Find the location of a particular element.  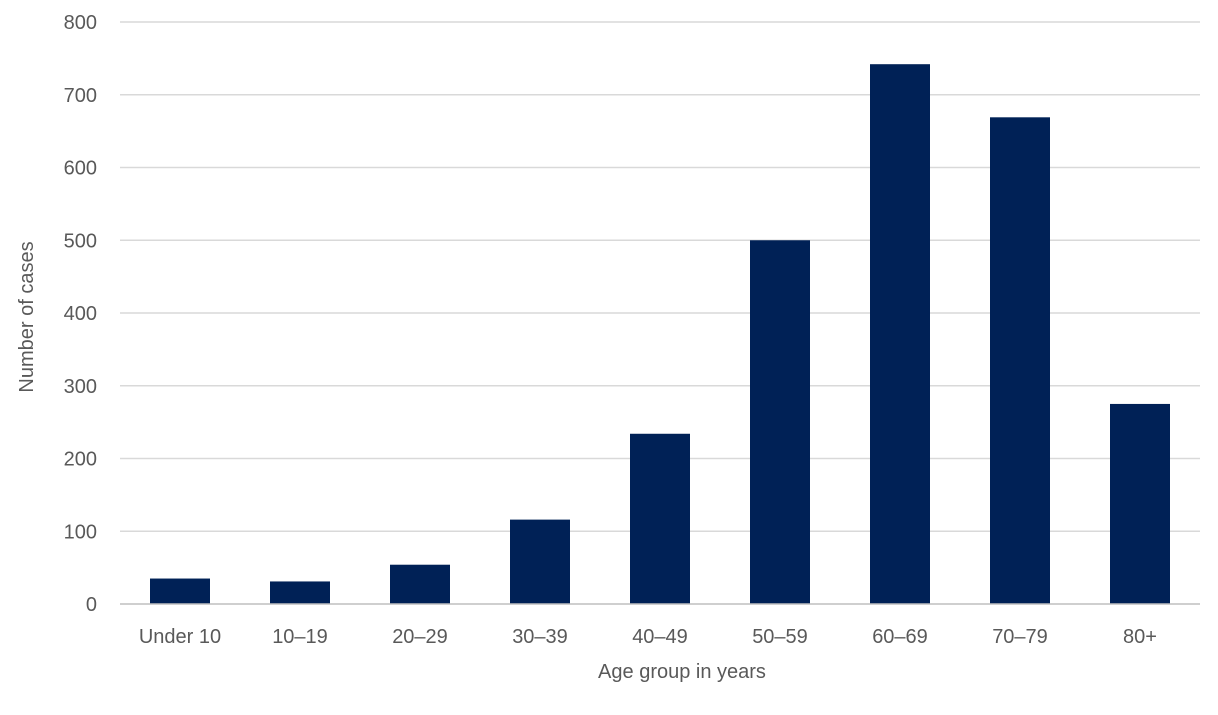

y-tick-label: 600 is located at coordinates (80, 169).